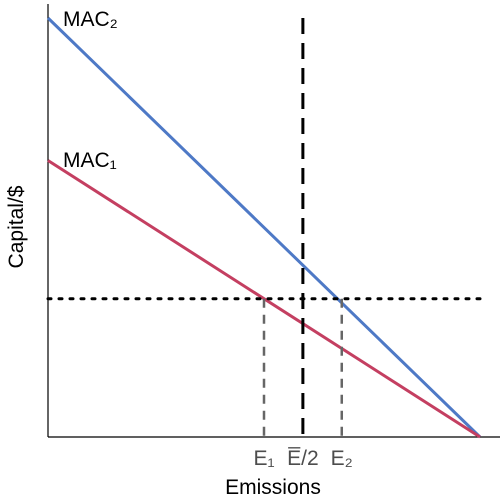 This screenshot has height=504, width=504. I want to click on x-tick-label-1: E₁, so click(263, 458).